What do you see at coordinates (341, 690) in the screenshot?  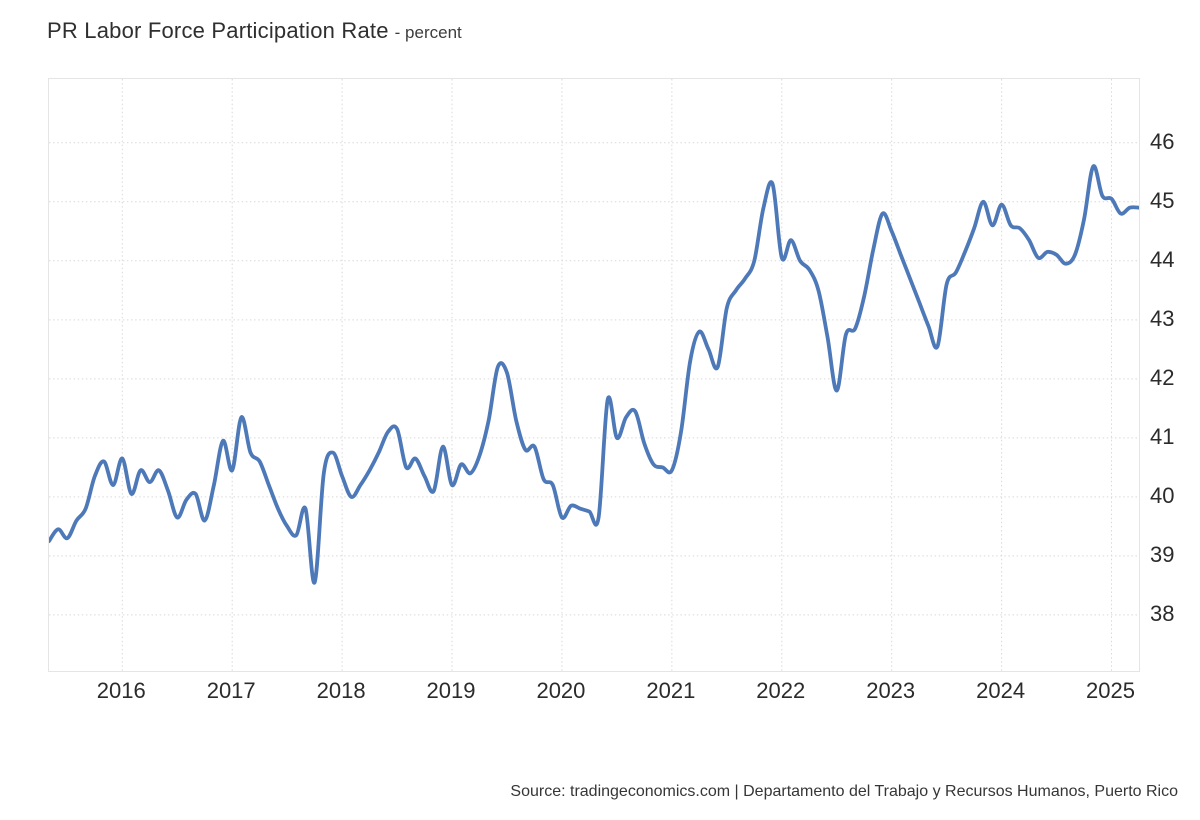 I see `x-axis-label: 2018` at bounding box center [341, 690].